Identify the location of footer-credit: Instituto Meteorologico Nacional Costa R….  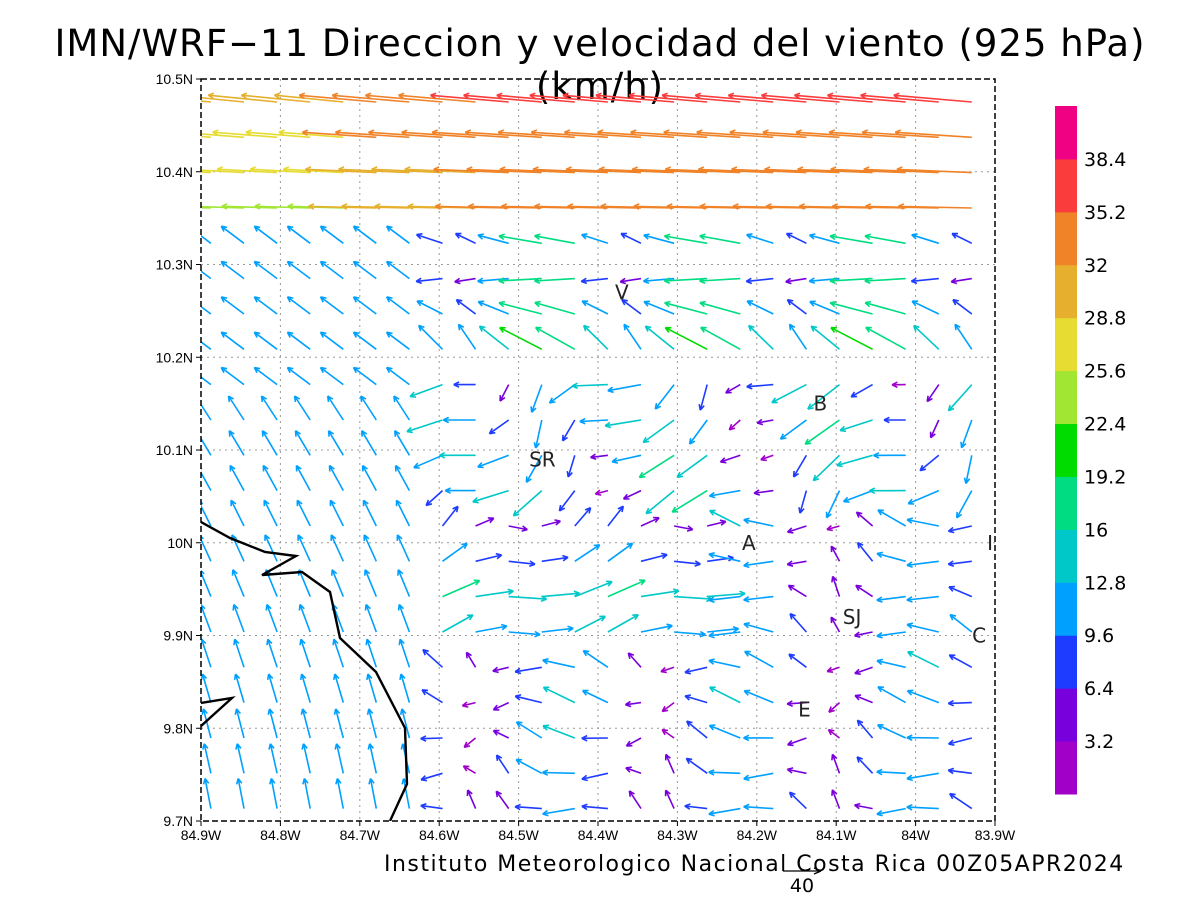
(754, 864).